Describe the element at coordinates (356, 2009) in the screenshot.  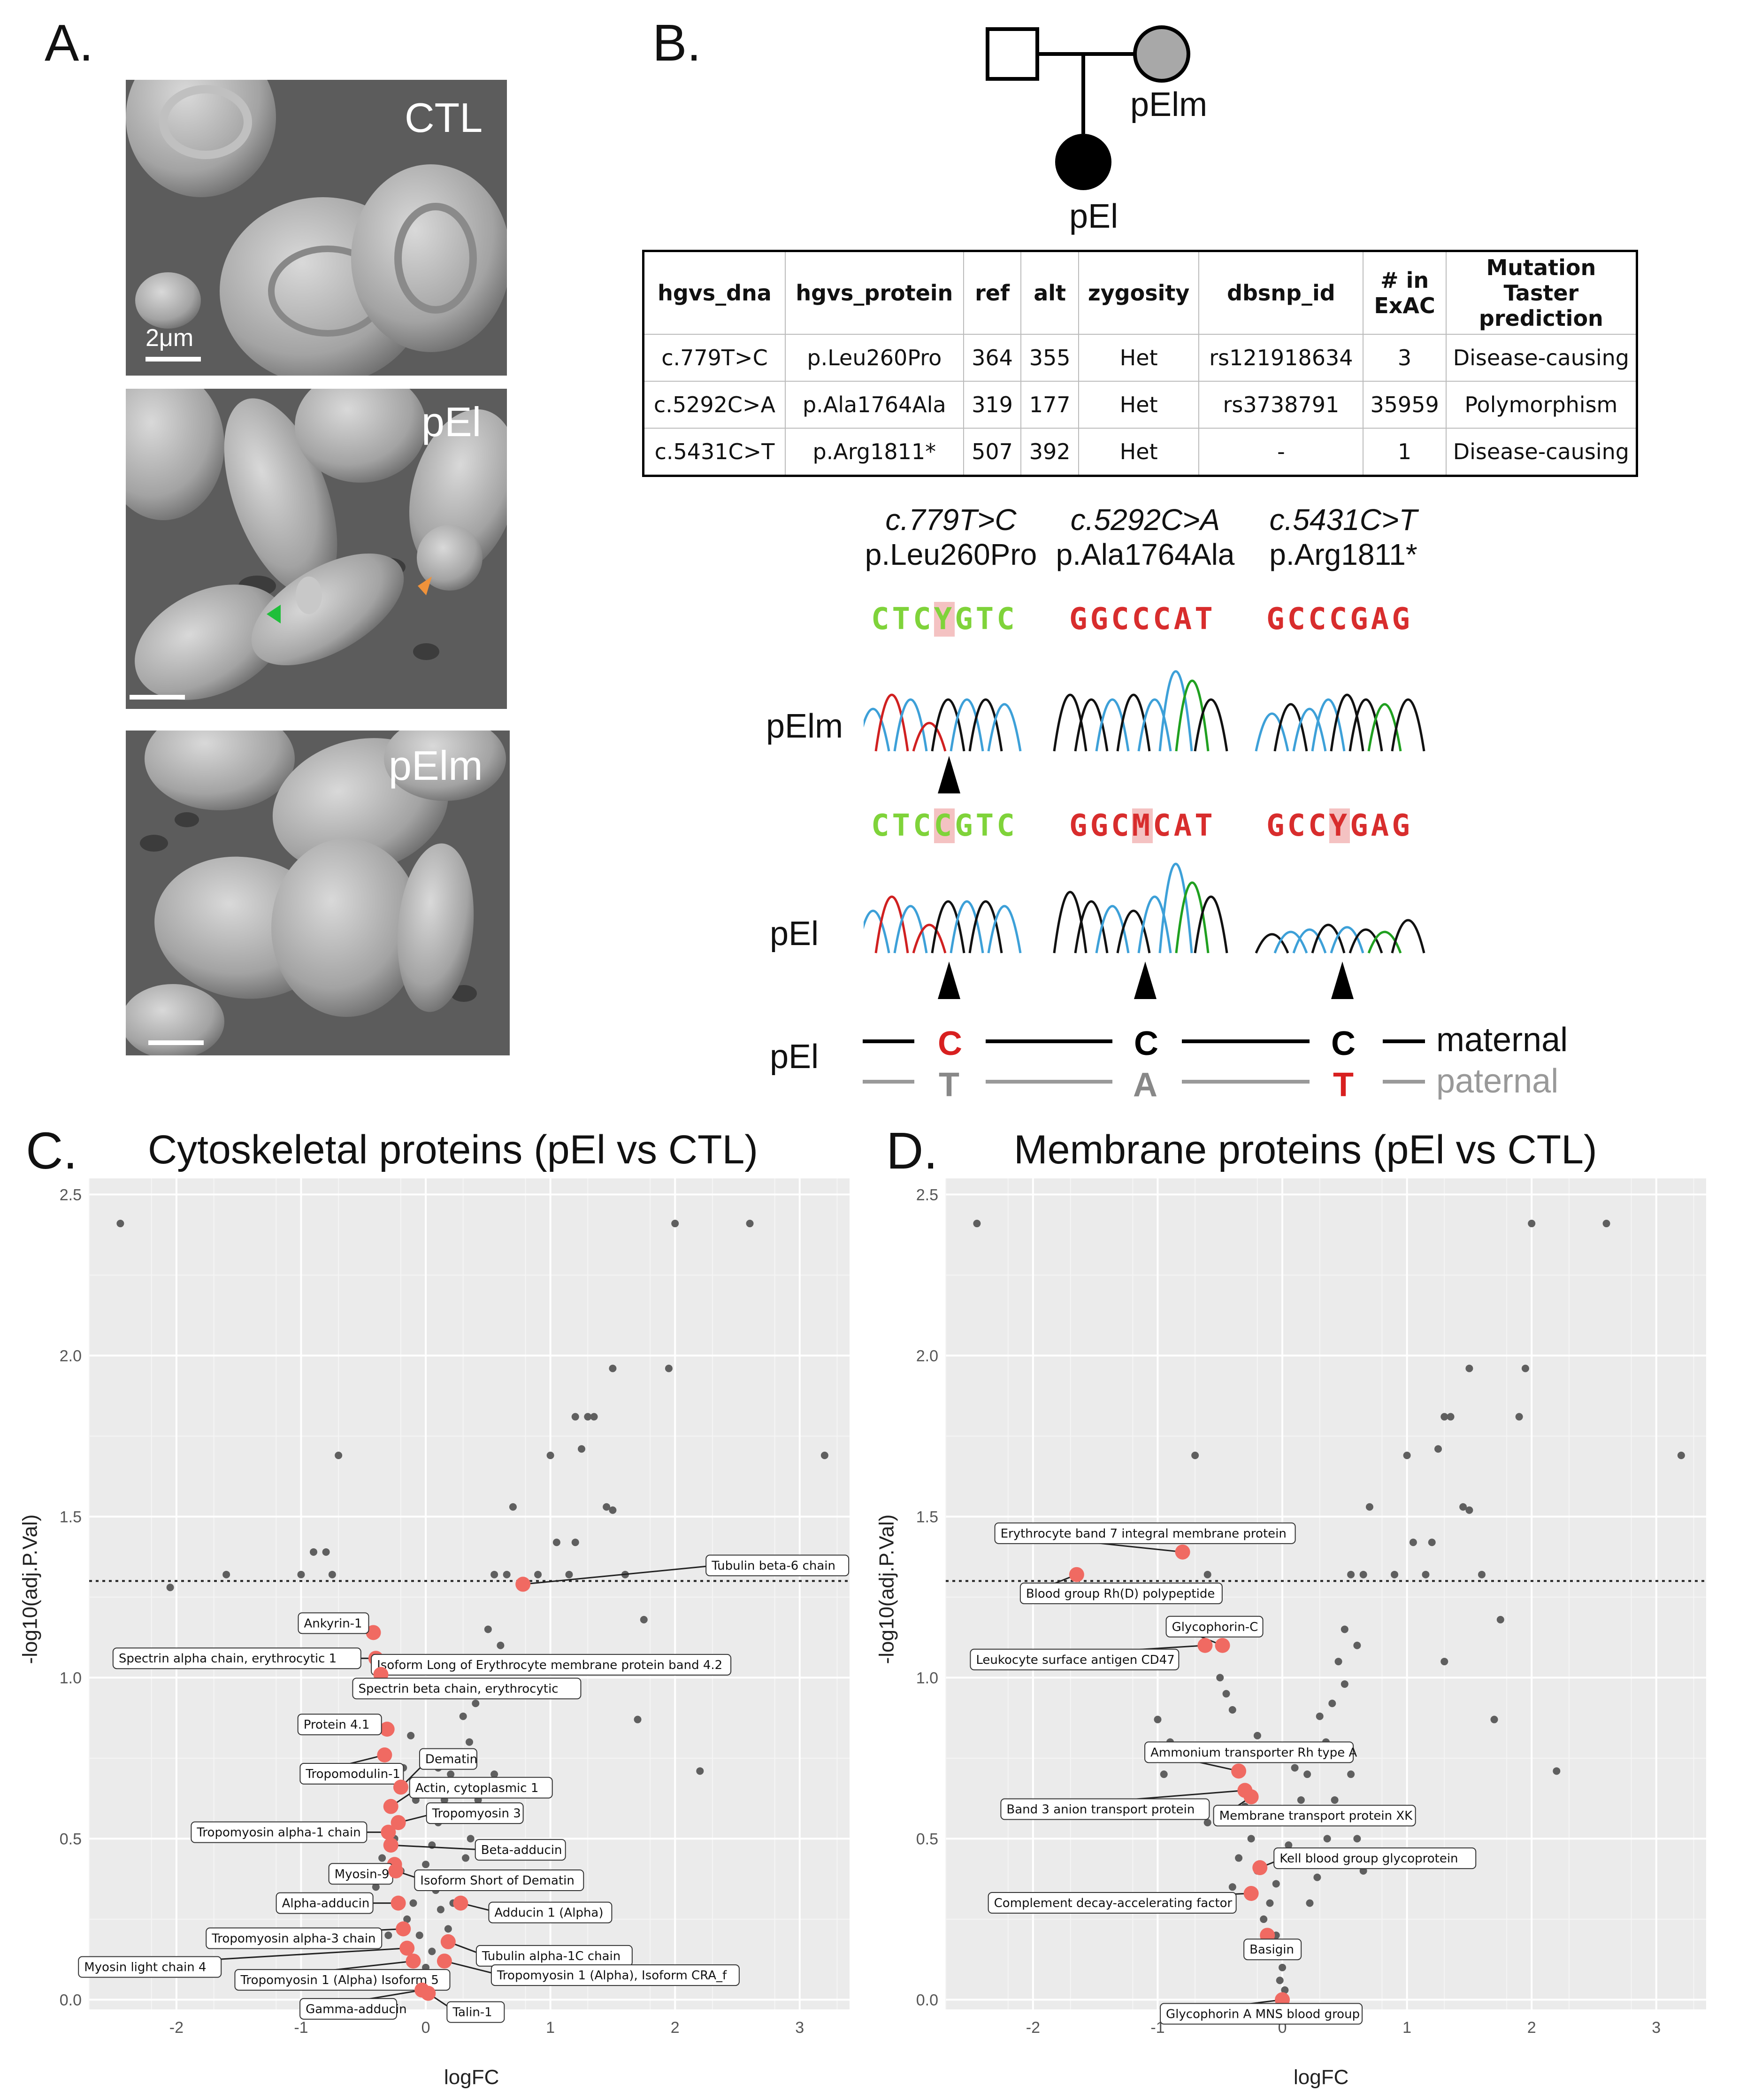
I see `callout-label: Gamma-adducin` at that location.